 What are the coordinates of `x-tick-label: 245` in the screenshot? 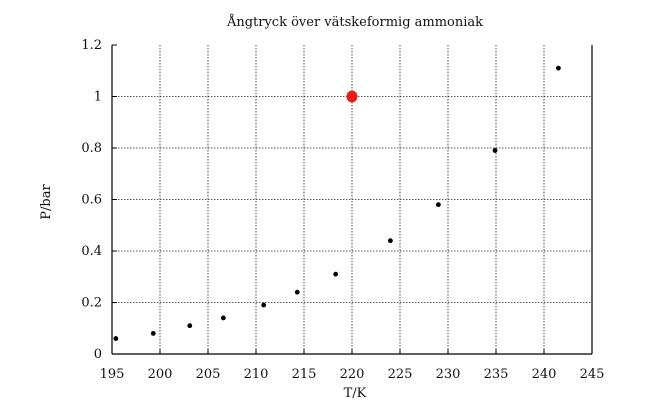 It's located at (592, 374).